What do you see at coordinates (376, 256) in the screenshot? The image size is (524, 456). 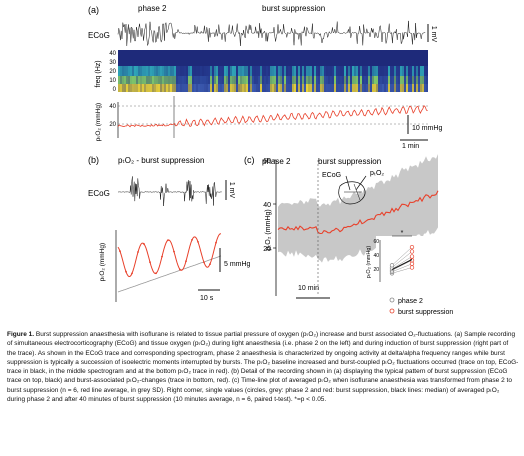 I see `inset-tick-40: 40` at bounding box center [376, 256].